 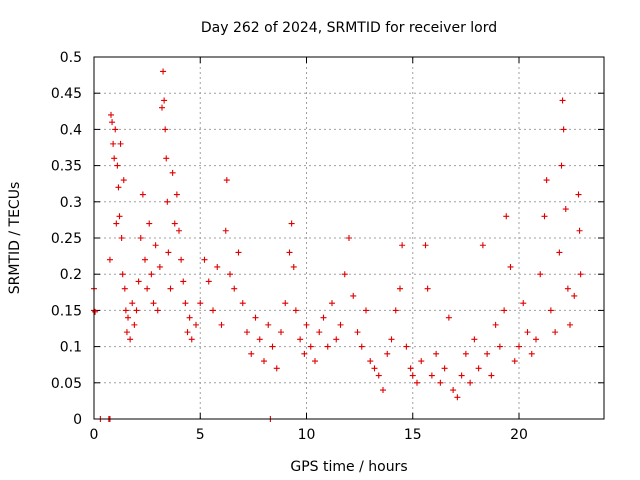 What do you see at coordinates (66, 94) in the screenshot?
I see `y-tick-label: 0.45` at bounding box center [66, 94].